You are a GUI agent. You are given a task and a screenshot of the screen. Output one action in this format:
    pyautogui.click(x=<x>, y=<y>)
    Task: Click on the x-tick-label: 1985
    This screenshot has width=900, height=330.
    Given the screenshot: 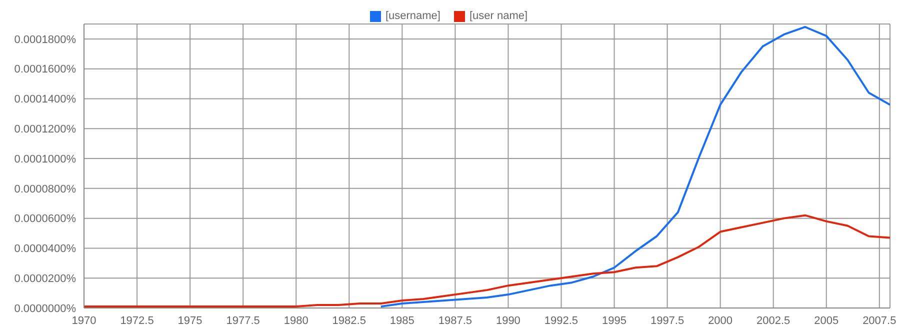 What is the action you would take?
    pyautogui.click(x=402, y=320)
    